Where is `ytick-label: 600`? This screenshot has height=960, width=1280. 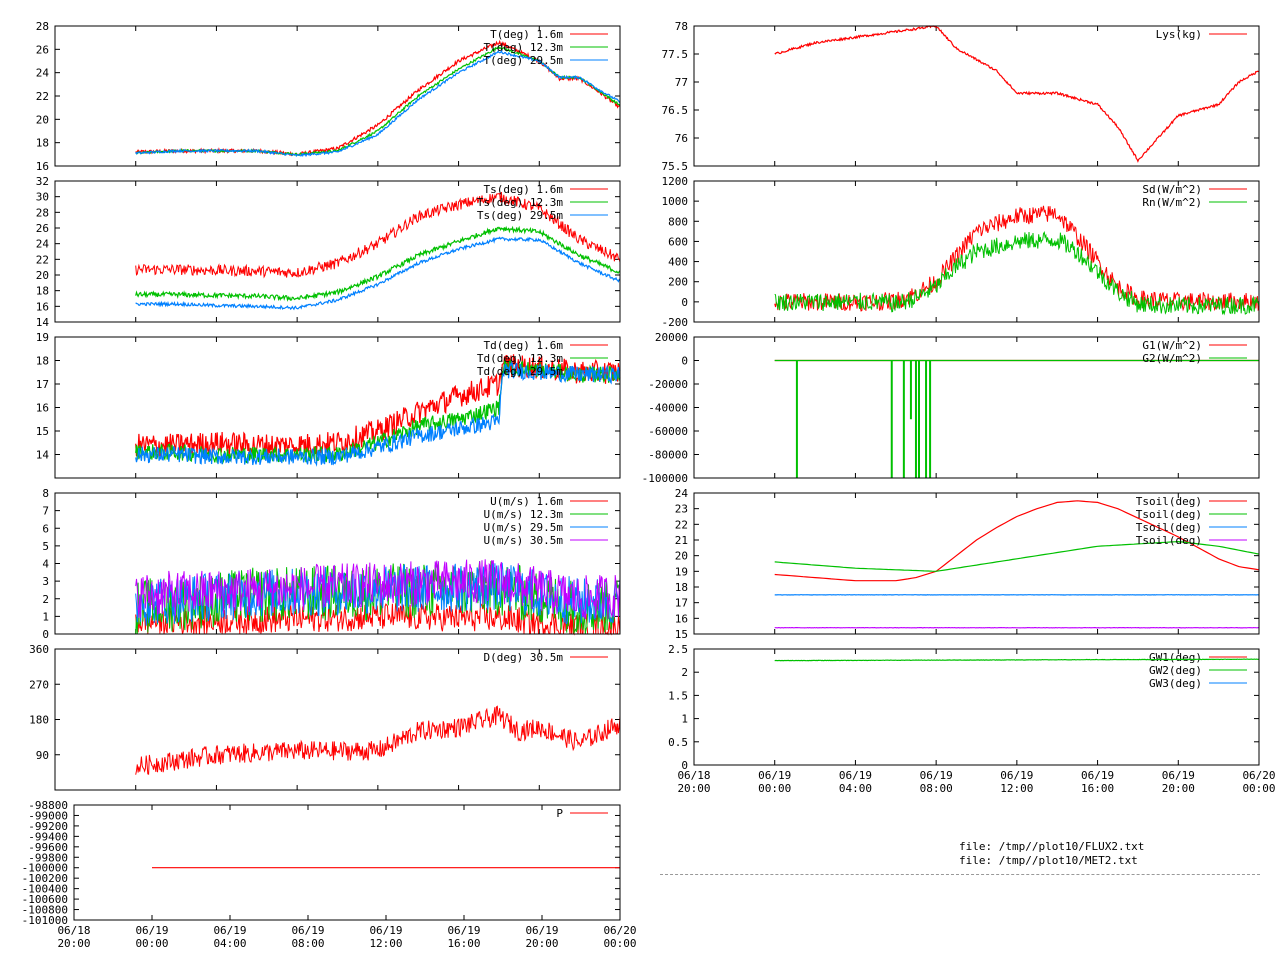 ytick-label: 600 is located at coordinates (678, 241).